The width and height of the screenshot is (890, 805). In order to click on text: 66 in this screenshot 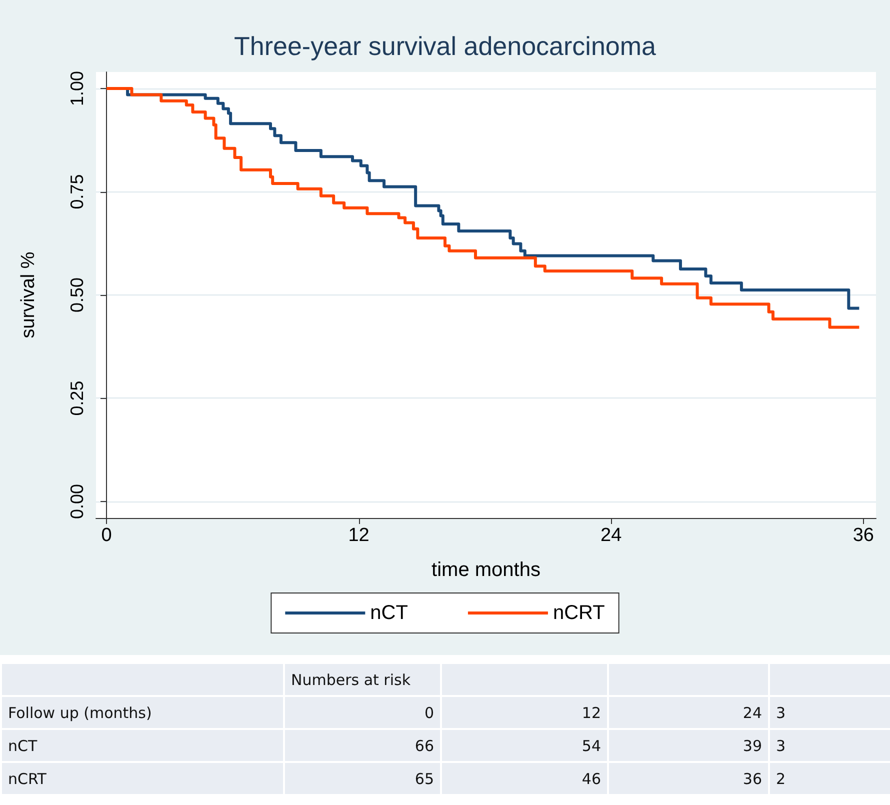, I will do `click(362, 745)`.